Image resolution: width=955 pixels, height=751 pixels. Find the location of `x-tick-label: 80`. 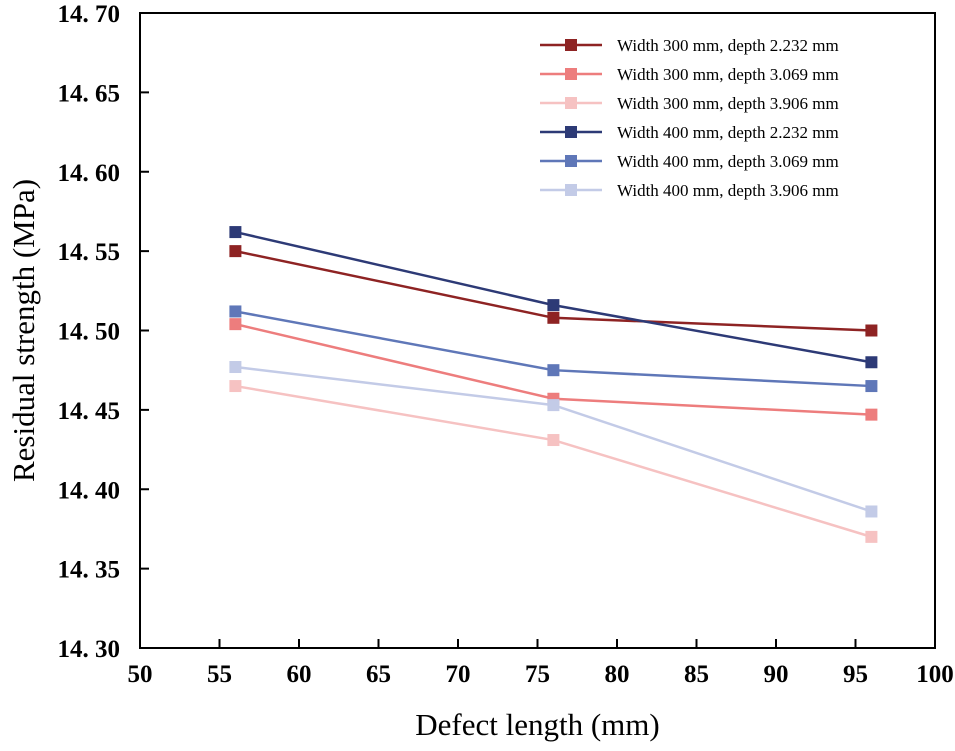

x-tick-label: 80 is located at coordinates (617, 674).